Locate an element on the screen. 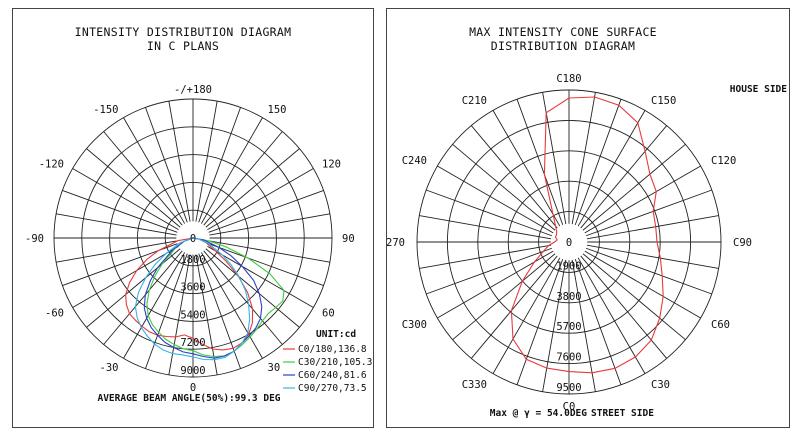 This screenshot has width=800, height=433. angle-label: C120 is located at coordinates (723, 161).